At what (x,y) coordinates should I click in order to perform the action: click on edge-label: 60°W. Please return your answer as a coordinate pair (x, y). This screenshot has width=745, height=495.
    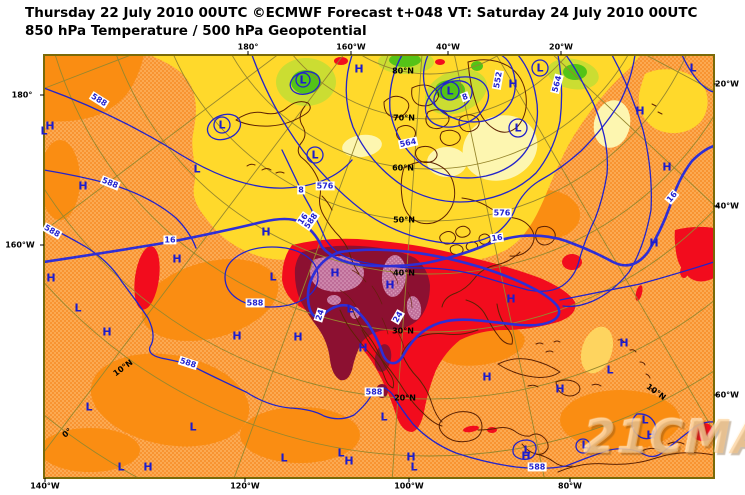
    Looking at the image, I should click on (727, 395).